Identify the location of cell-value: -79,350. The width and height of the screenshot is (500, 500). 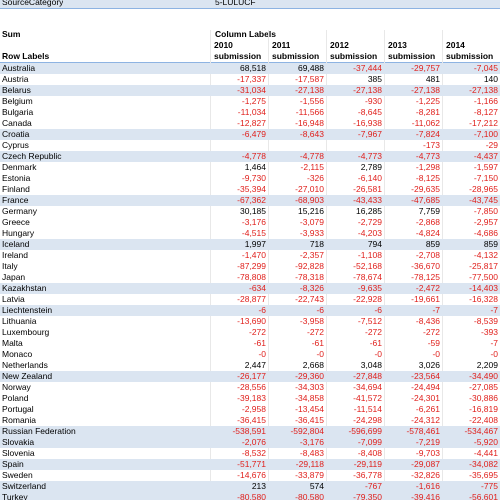
(367, 496).